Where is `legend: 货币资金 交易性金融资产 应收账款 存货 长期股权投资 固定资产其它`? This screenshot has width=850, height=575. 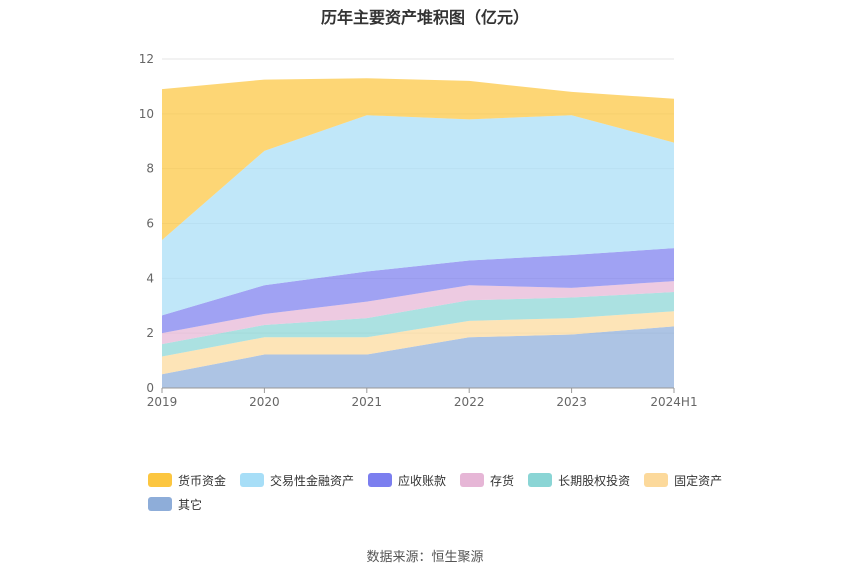
legend: 货币资金 交易性金融资产 应收账款 存货 长期股权投资 固定资产其它 is located at coordinates (438, 492).